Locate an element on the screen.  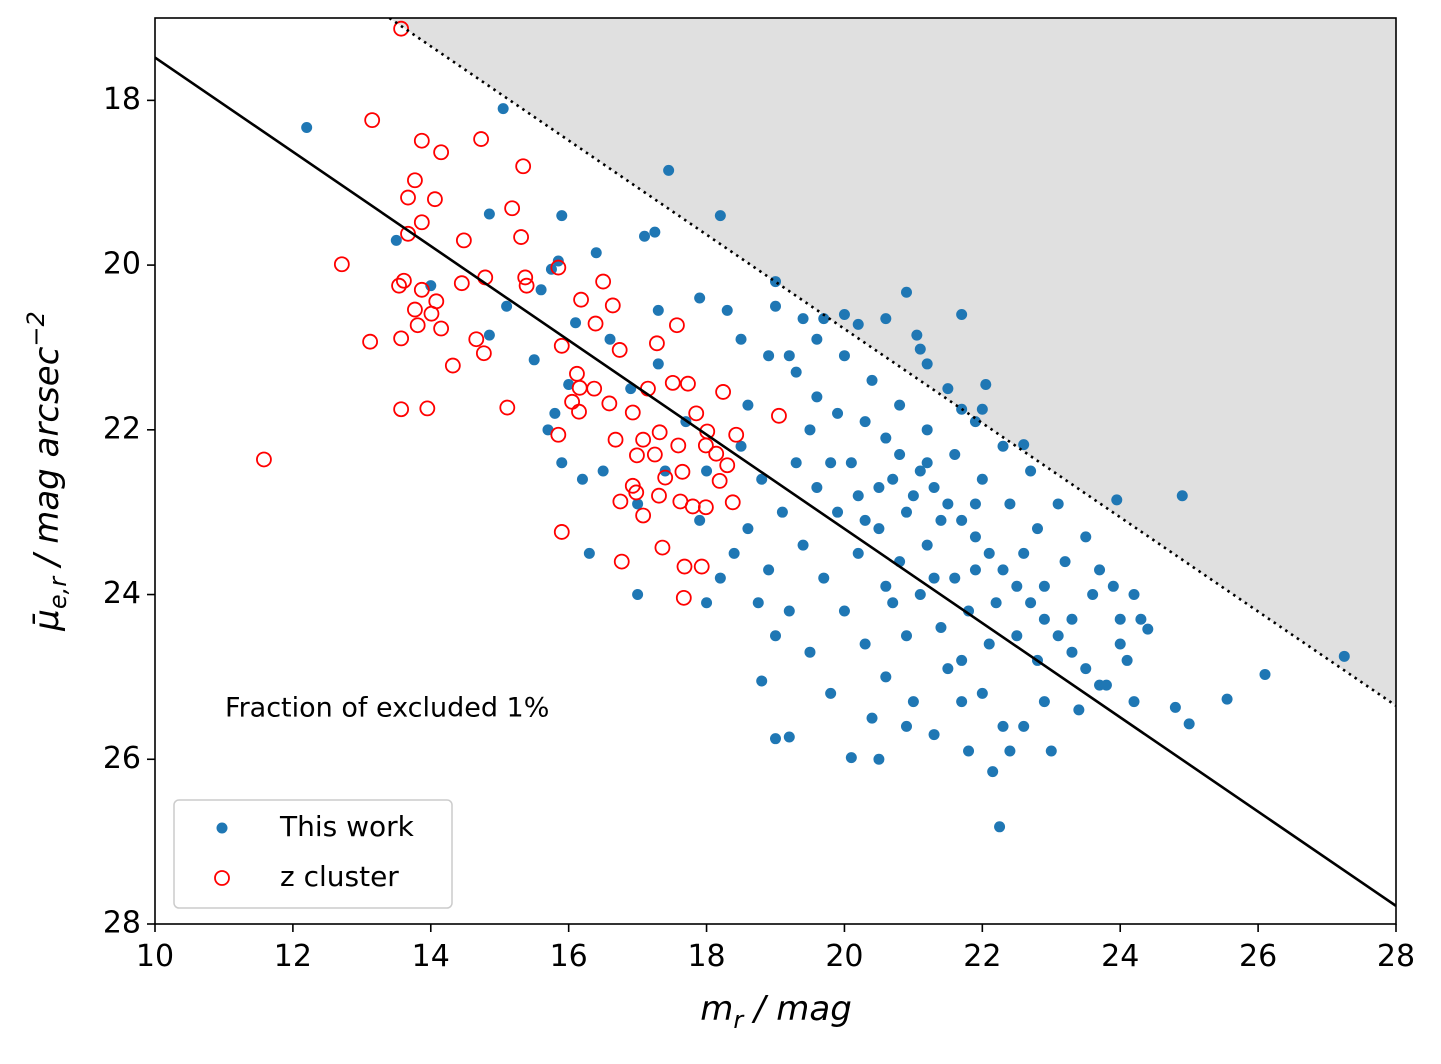
x-tick-label: 18 is located at coordinates (706, 956).